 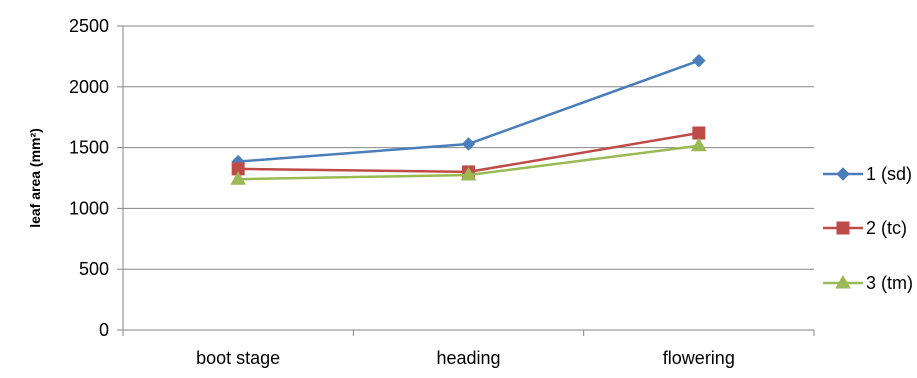 I want to click on x-tick-label: boot stage, so click(x=238, y=358).